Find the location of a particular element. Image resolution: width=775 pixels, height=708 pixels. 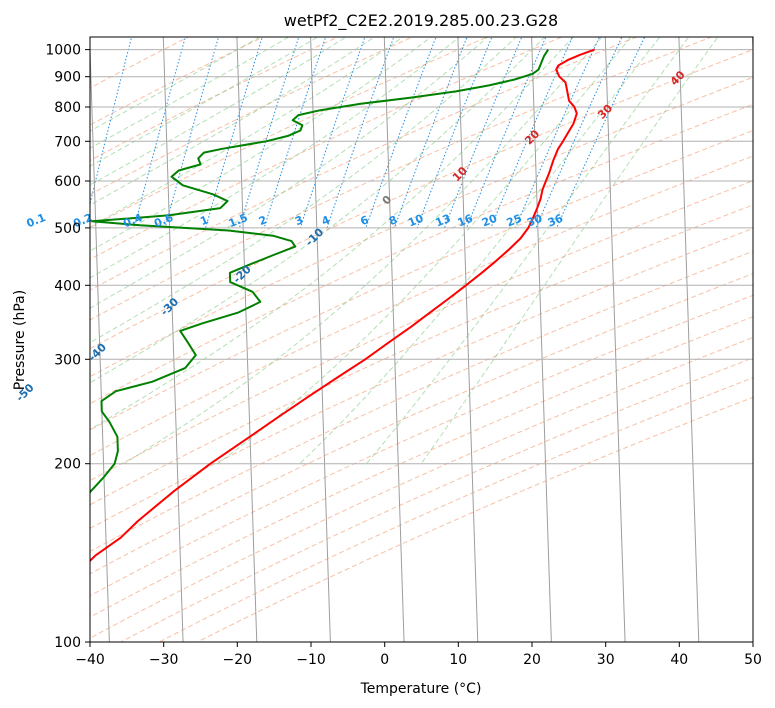

y-axis-label: Pressure (hPa) is located at coordinates (20, 340).